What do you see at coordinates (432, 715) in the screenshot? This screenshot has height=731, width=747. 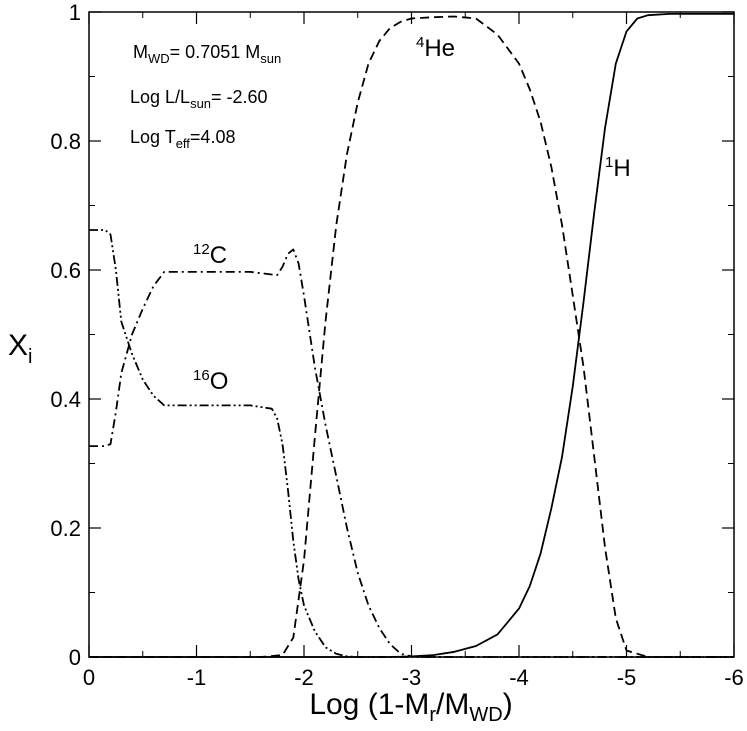 I see `x-axis-title-sub-r: r` at bounding box center [432, 715].